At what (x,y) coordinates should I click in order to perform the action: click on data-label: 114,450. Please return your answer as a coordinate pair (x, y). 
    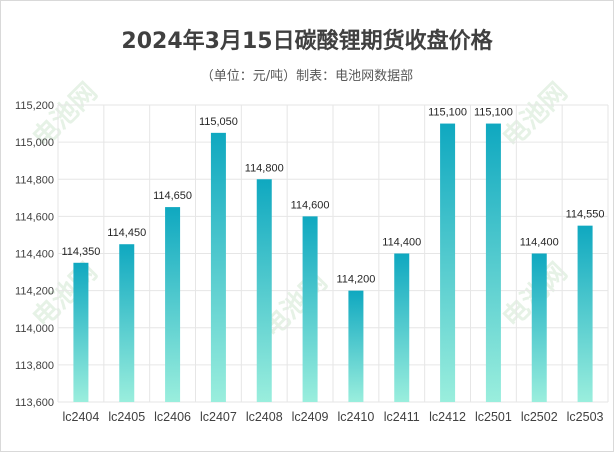
    Looking at the image, I should click on (126, 233).